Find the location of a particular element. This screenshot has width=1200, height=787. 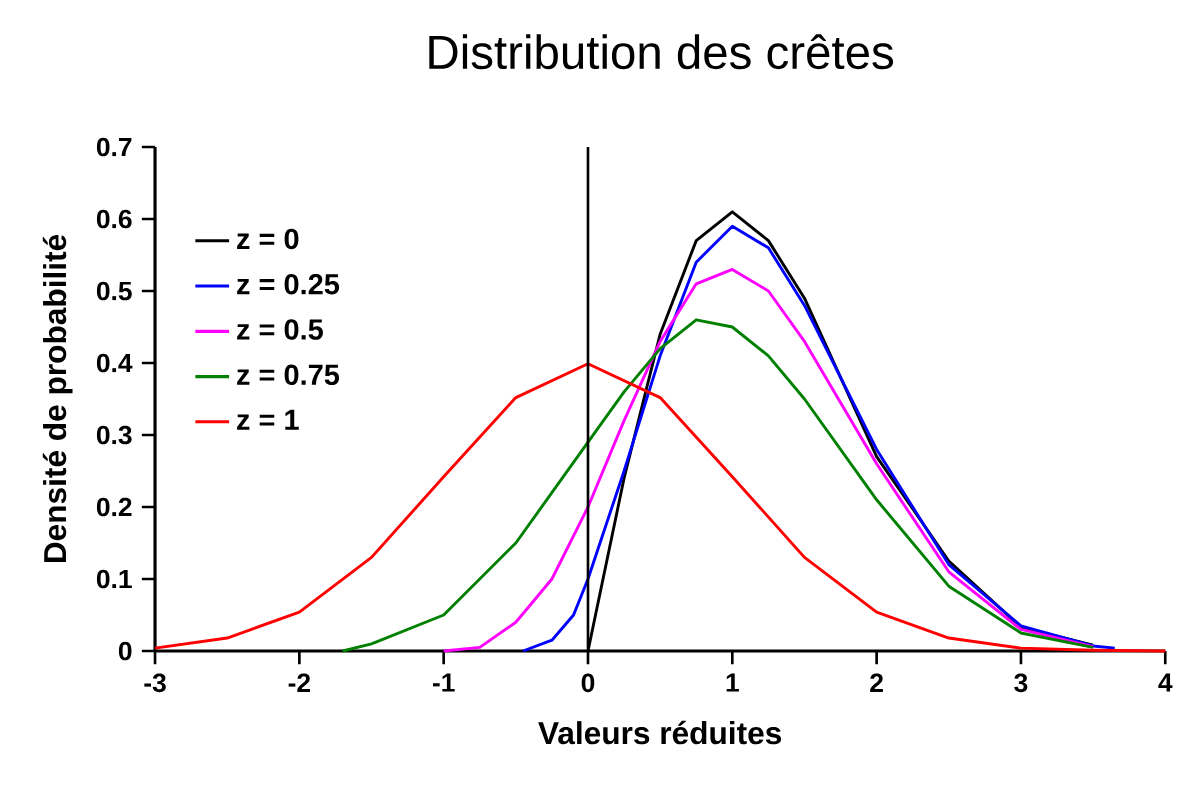

x-tick-label: 2 is located at coordinates (876, 682).